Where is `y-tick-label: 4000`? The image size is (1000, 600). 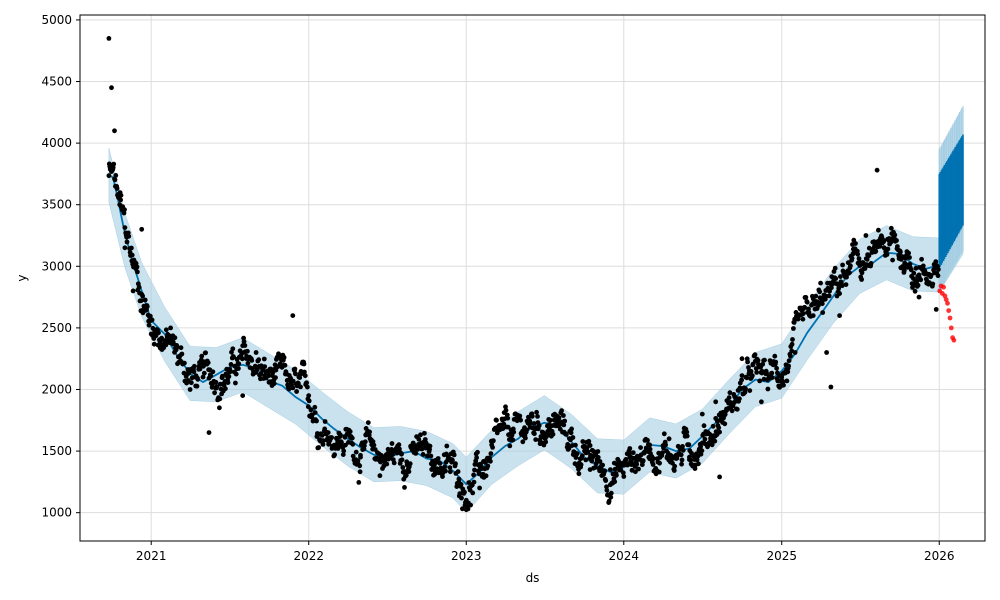
y-tick-label: 4000 is located at coordinates (56, 143).